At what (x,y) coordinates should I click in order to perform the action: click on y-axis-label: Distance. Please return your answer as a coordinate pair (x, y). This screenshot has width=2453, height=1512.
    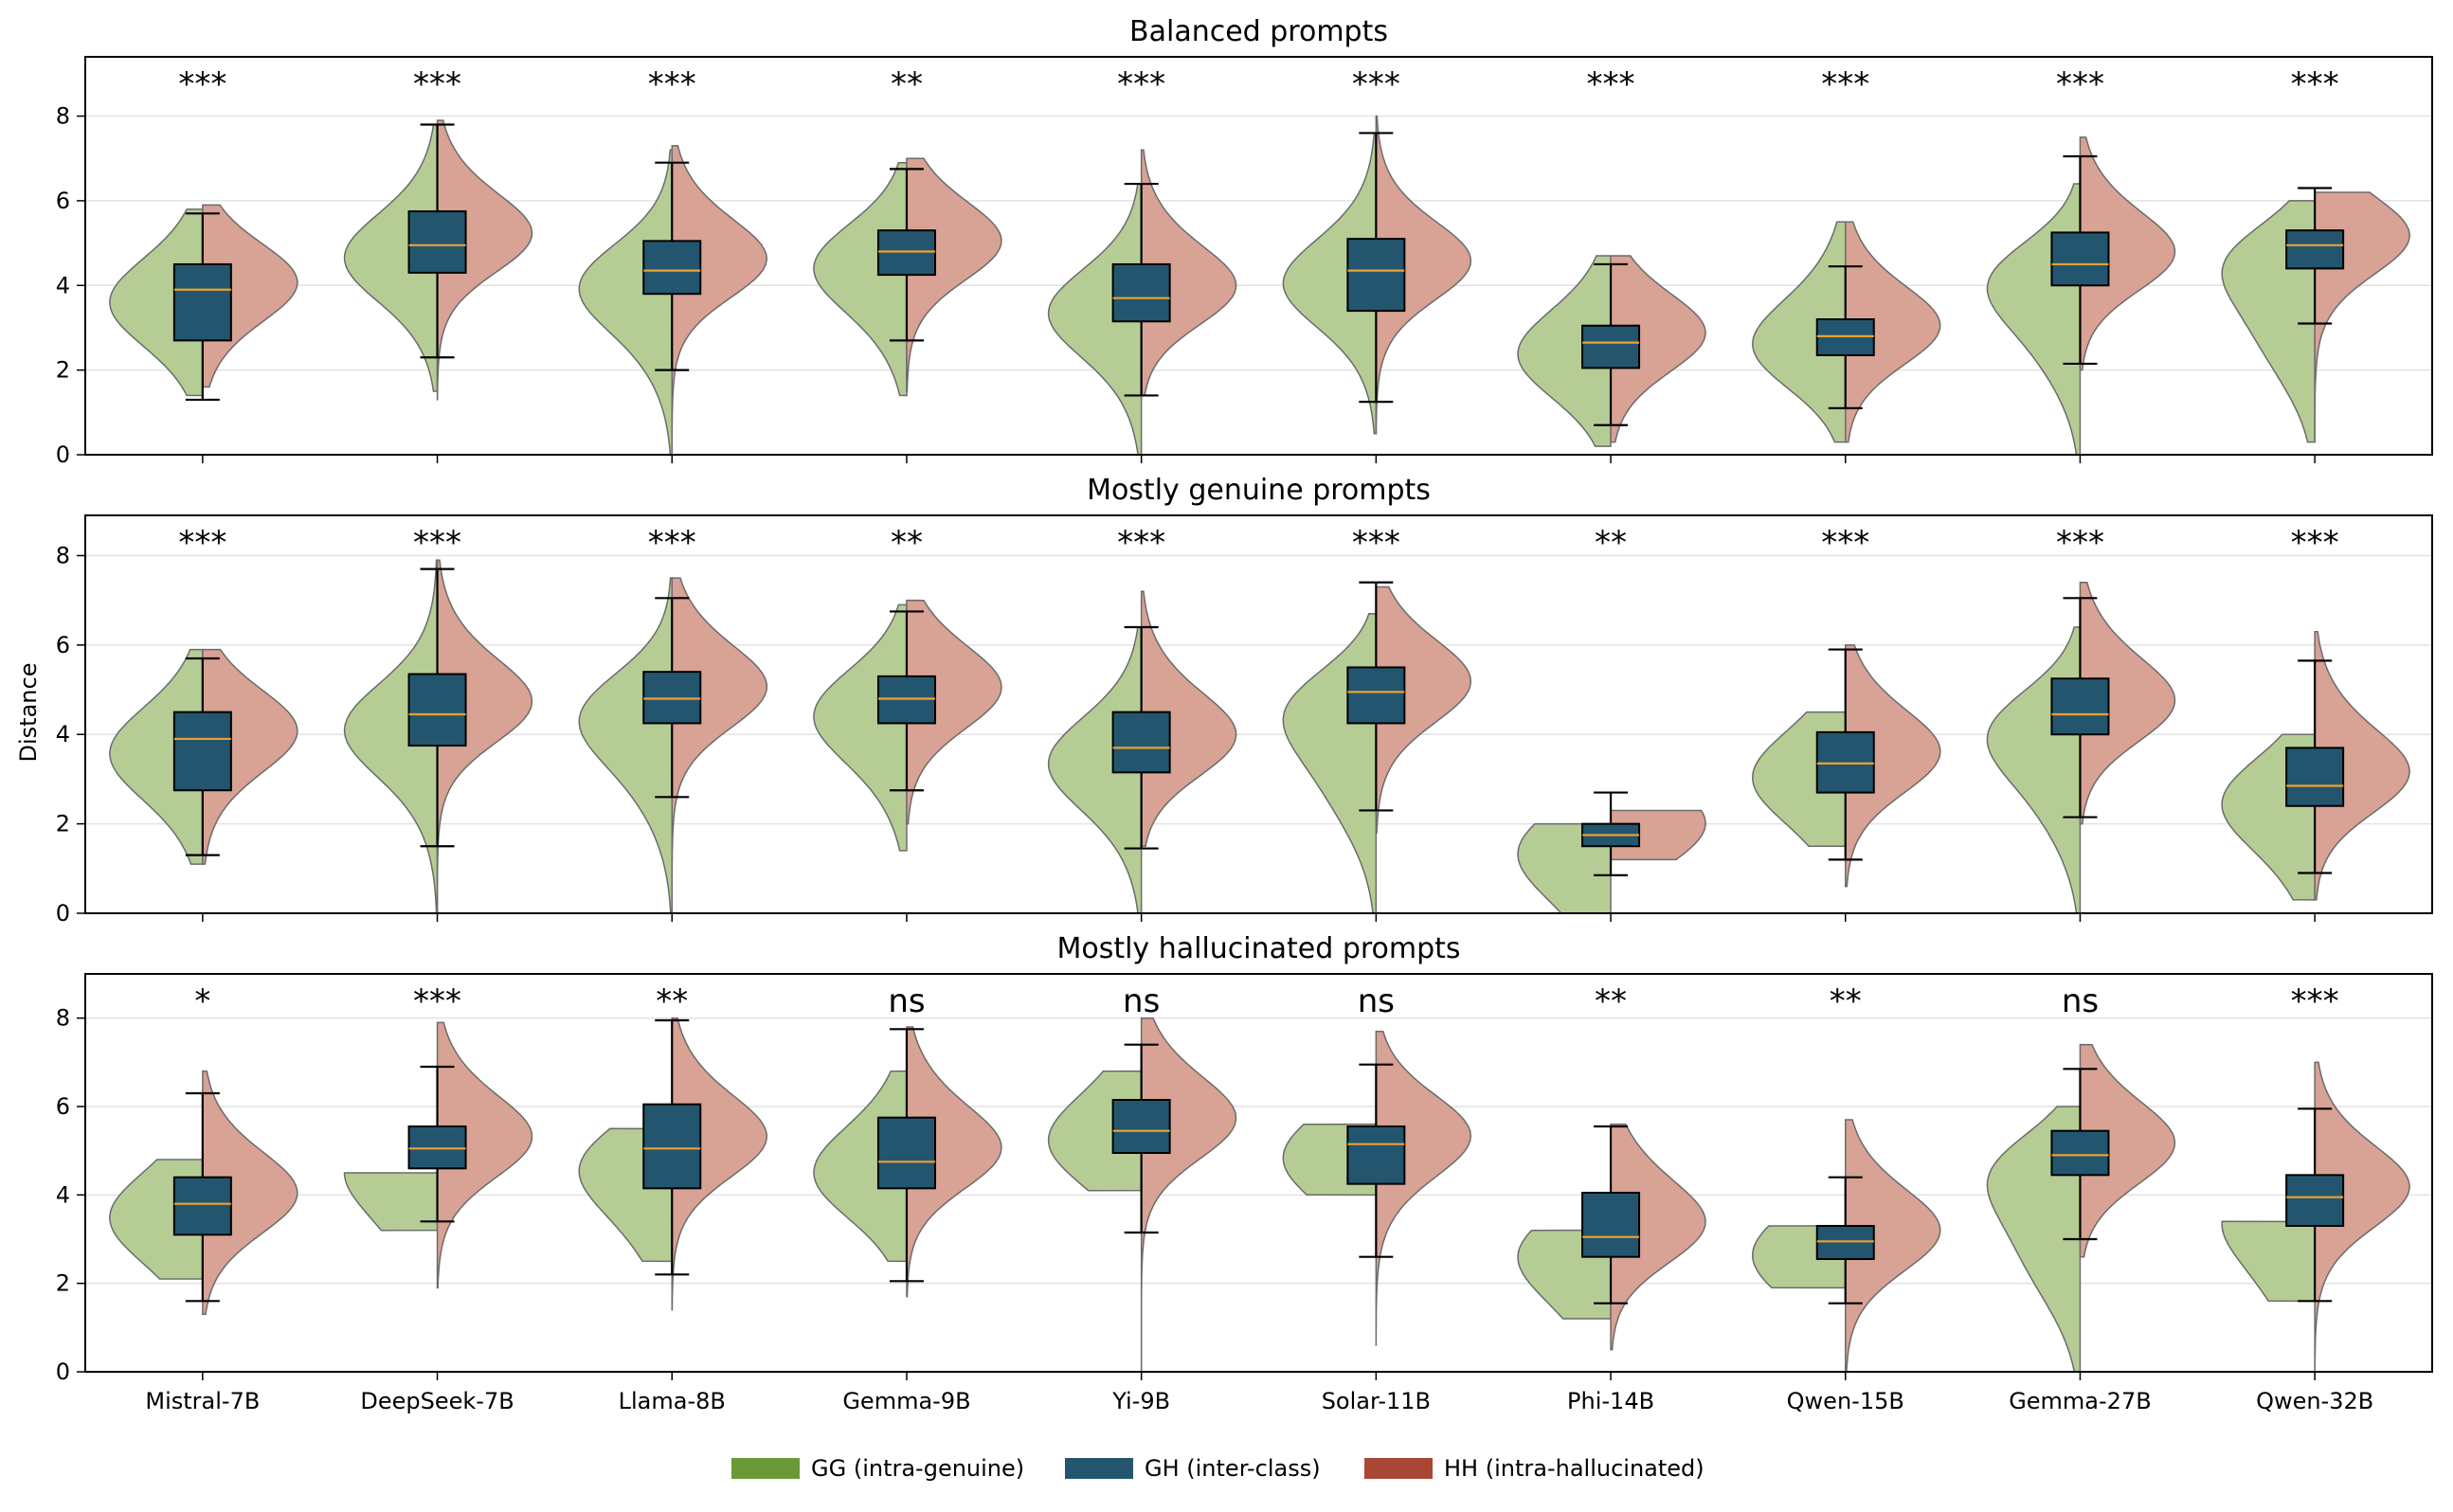
    Looking at the image, I should click on (28, 713).